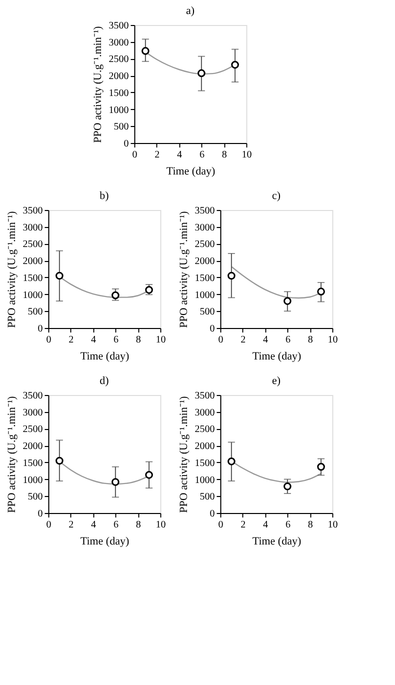 The image size is (395, 685). Describe the element at coordinates (105, 196) in the screenshot. I see `chart-title: b)` at that location.